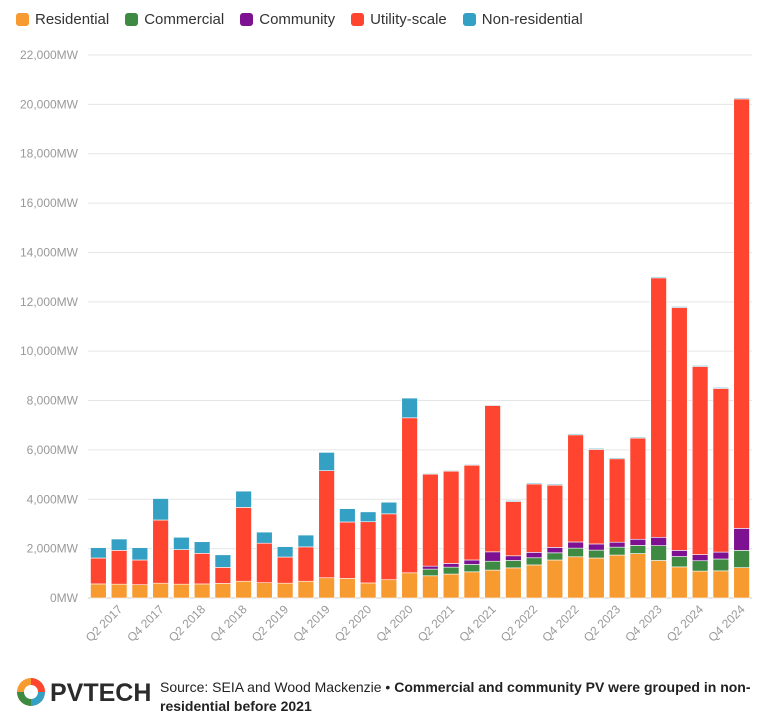  What do you see at coordinates (399, 19) in the screenshot?
I see `legend-item: Utility-scale` at bounding box center [399, 19].